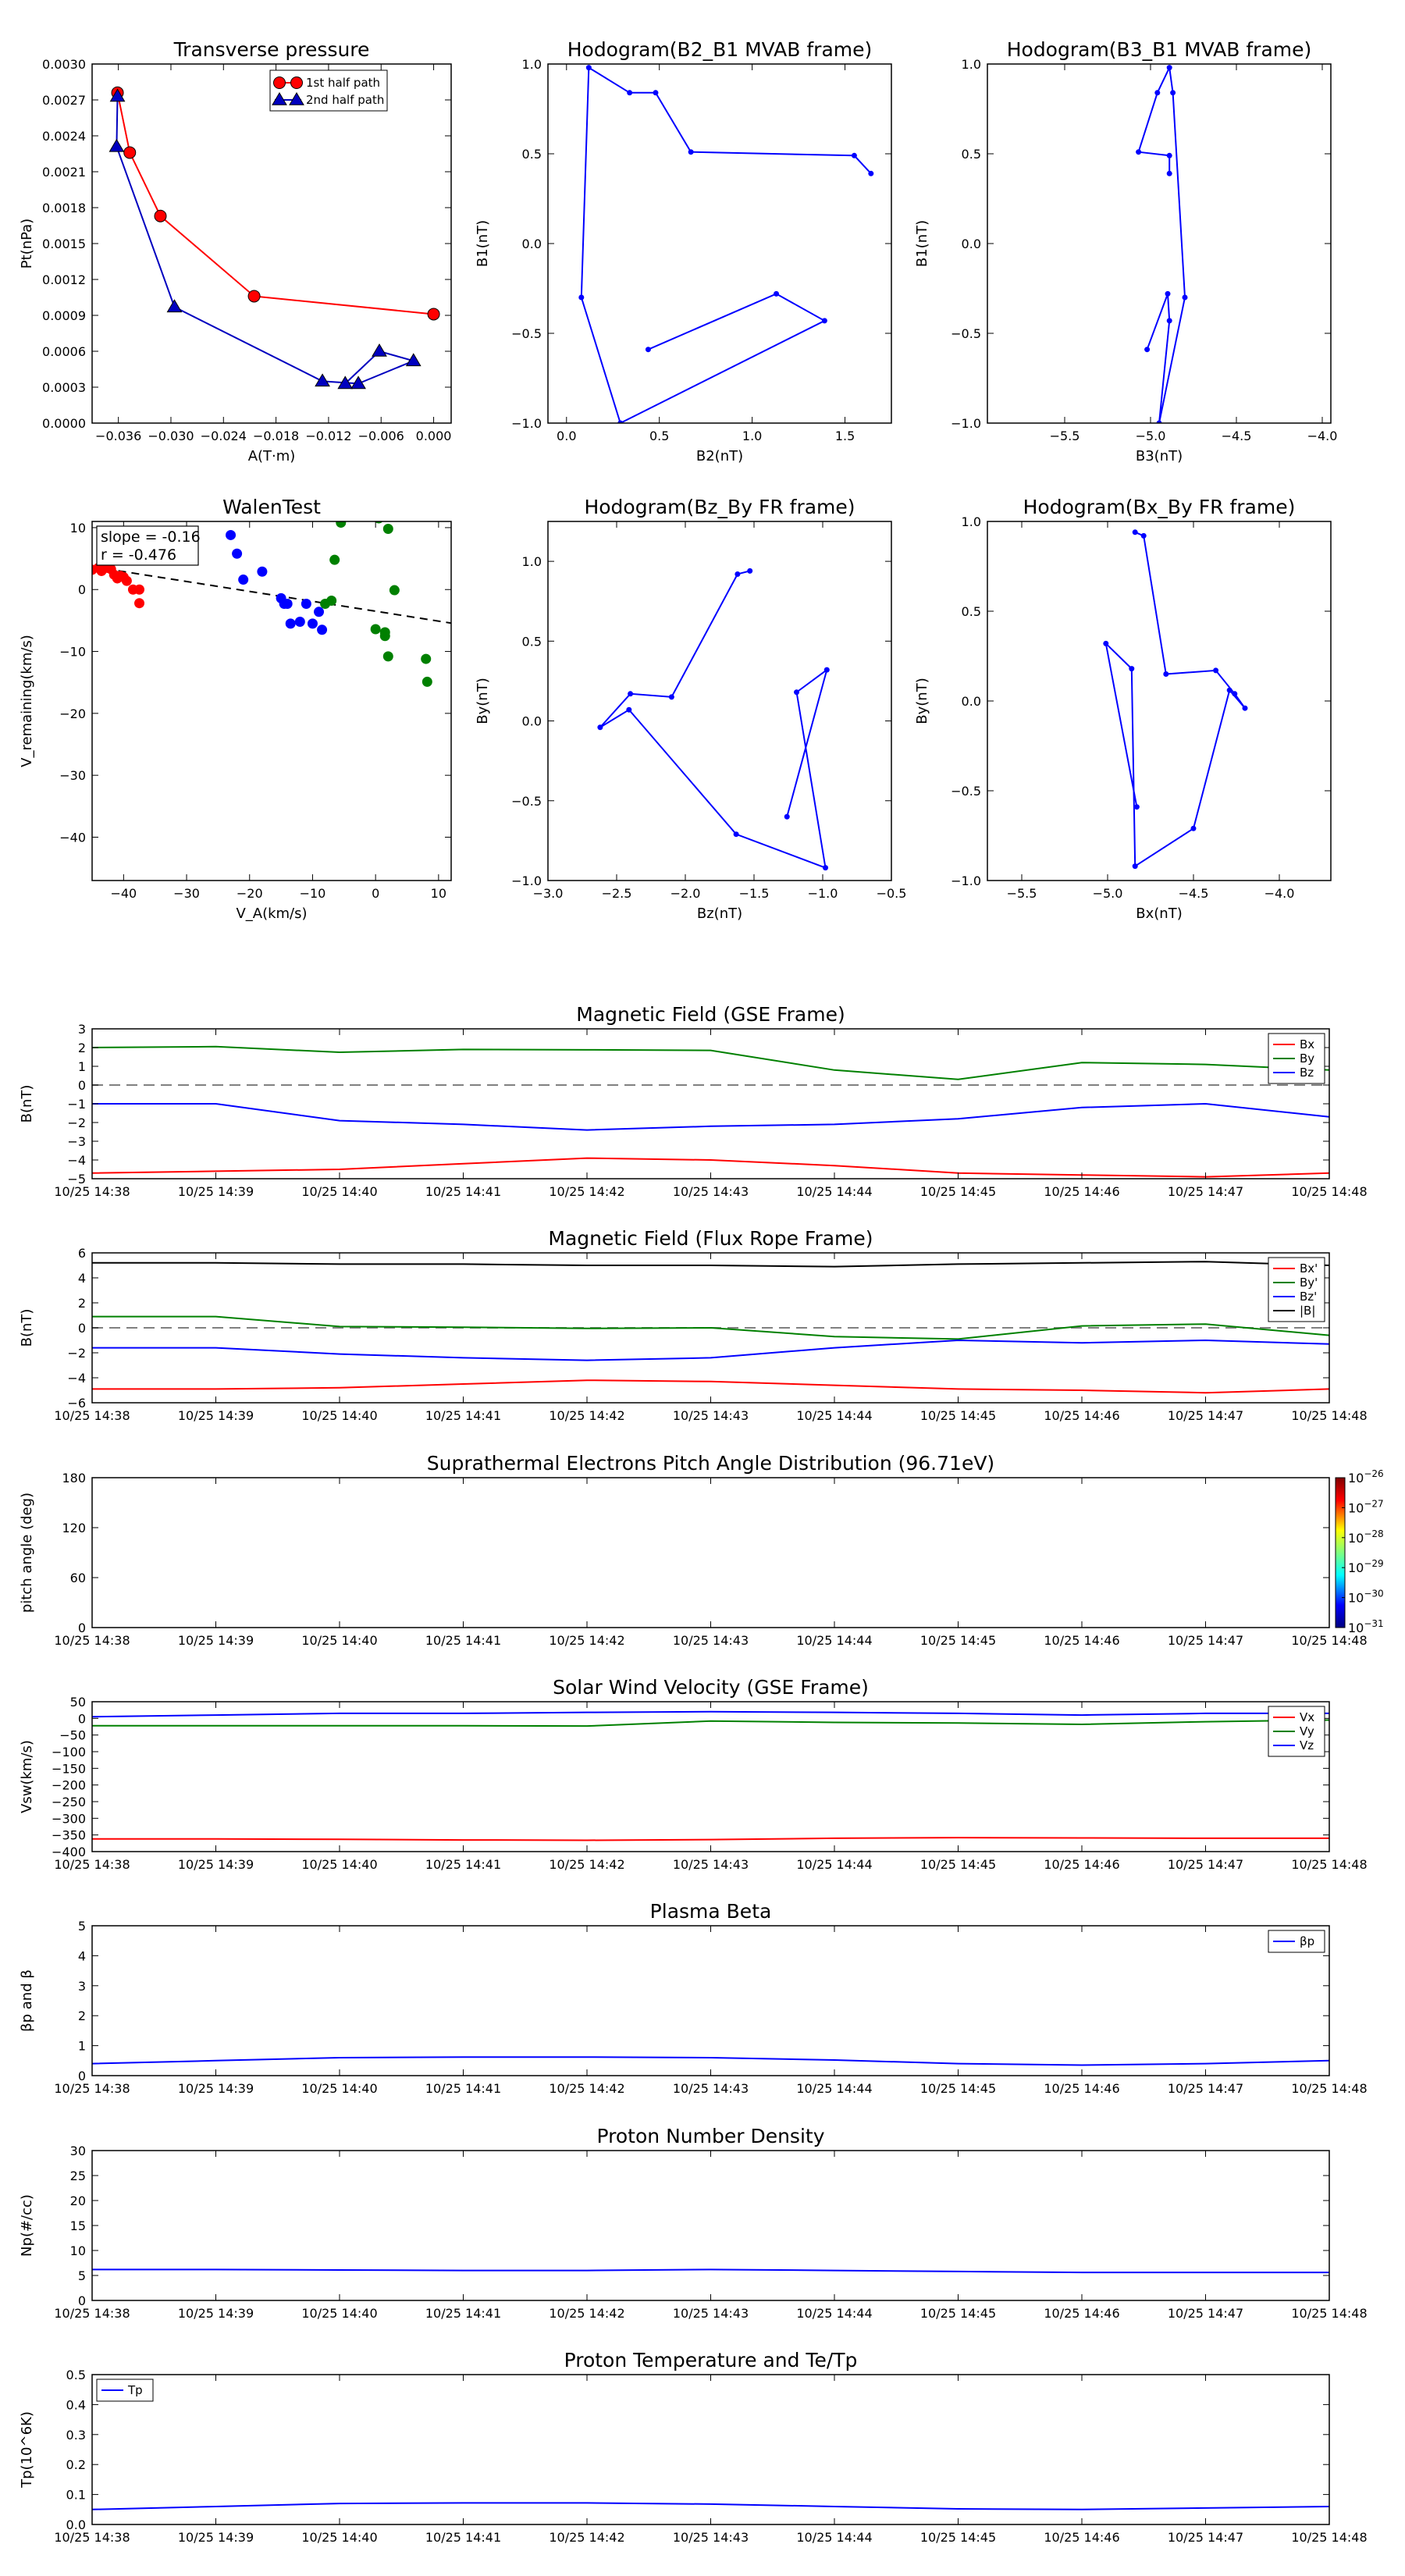 The image size is (1405, 2576). What do you see at coordinates (27, 1328) in the screenshot?
I see `y-axis-label: B(nT)` at bounding box center [27, 1328].